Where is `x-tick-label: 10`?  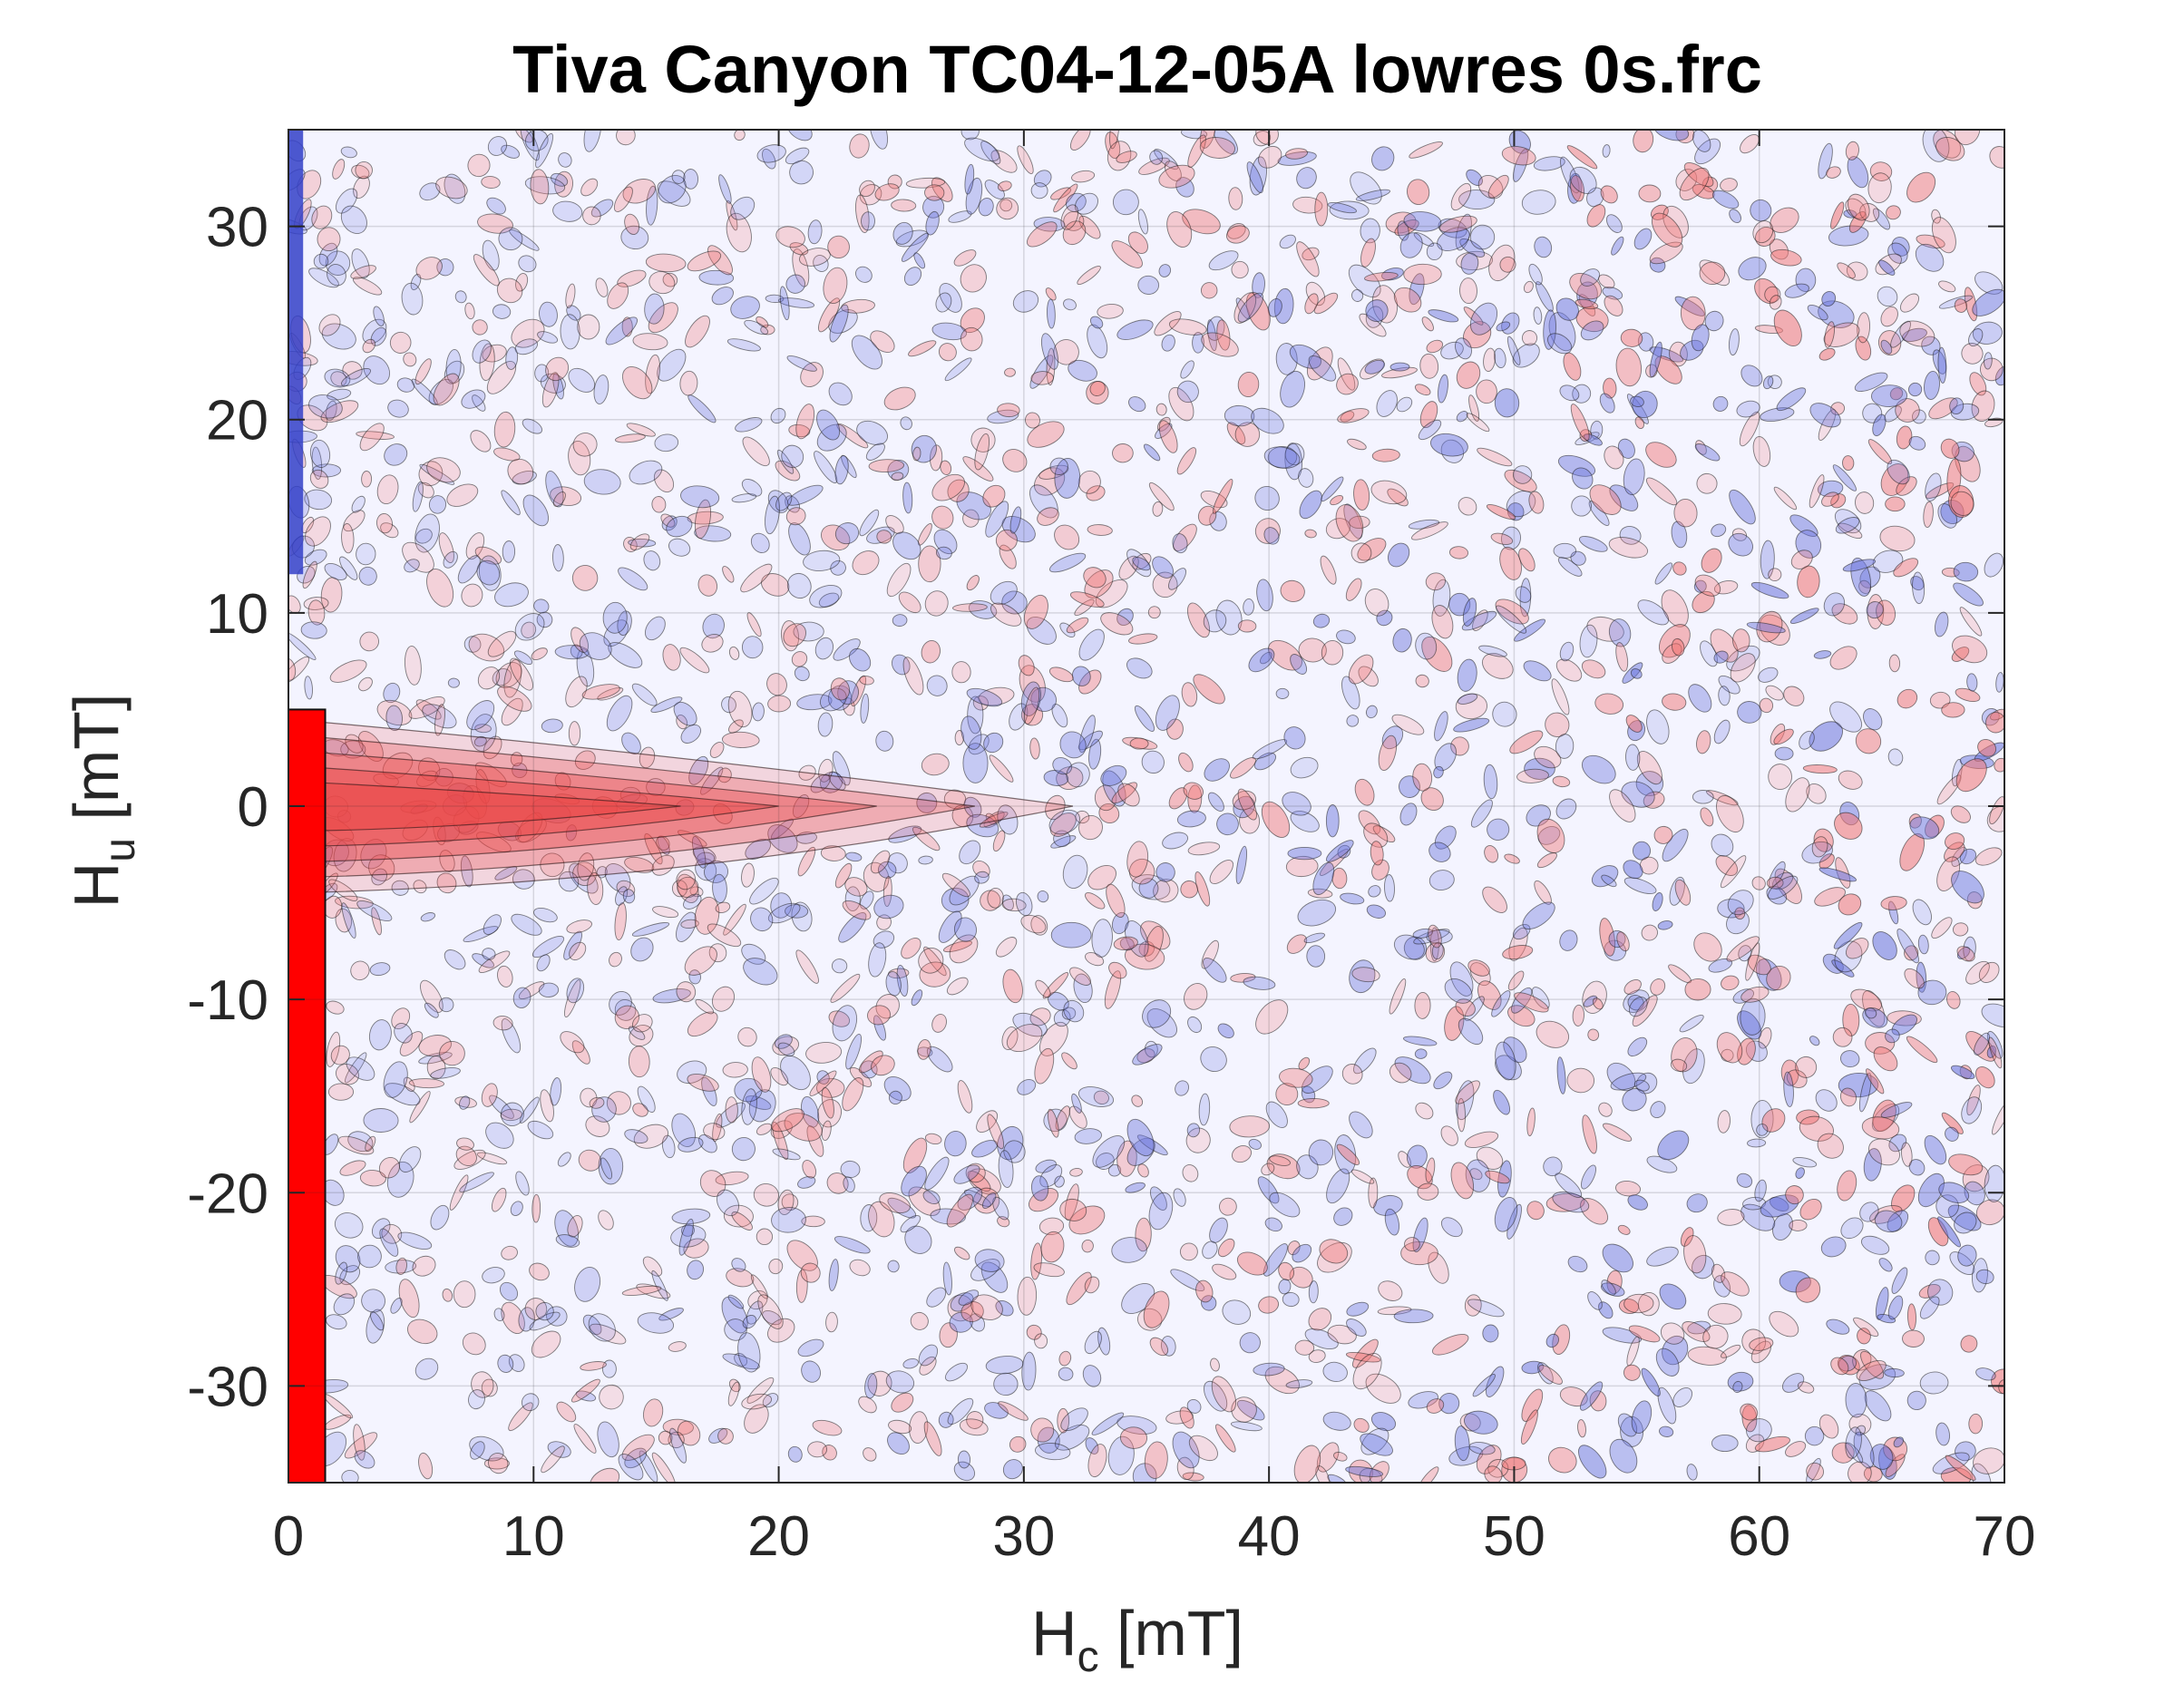
x-tick-label: 10 is located at coordinates (533, 1536).